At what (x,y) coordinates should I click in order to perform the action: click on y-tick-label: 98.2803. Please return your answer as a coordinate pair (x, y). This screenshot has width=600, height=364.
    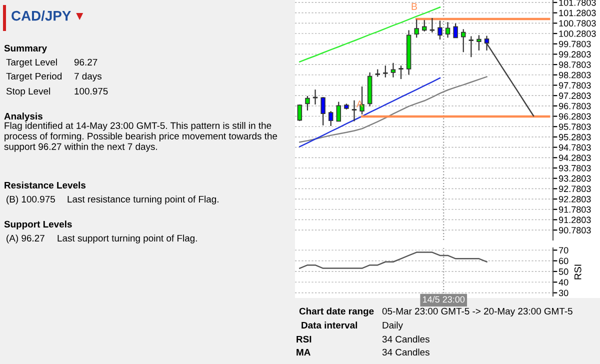
    Looking at the image, I should click on (574, 75).